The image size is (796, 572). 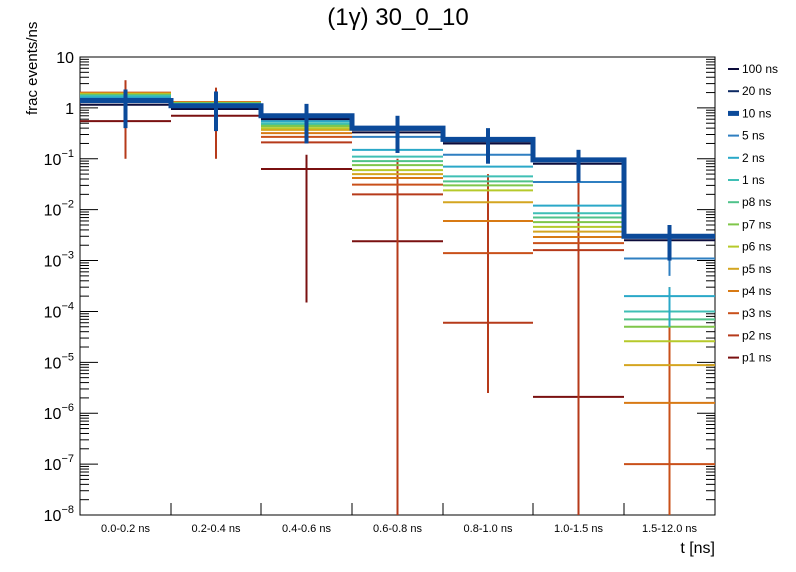 I want to click on legend-label: p2 ns, so click(x=756, y=335).